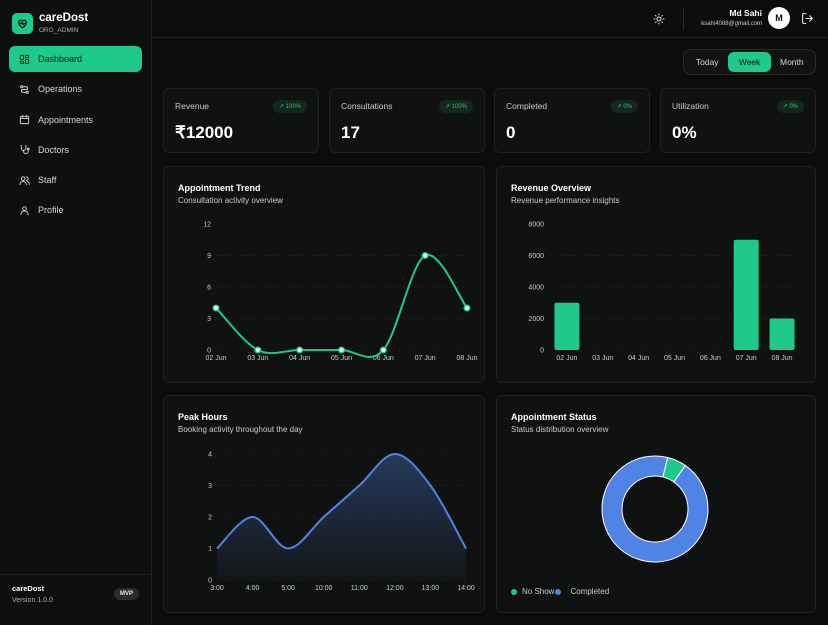 The width and height of the screenshot is (828, 625). I want to click on appointment-status-chart, so click(655, 509).